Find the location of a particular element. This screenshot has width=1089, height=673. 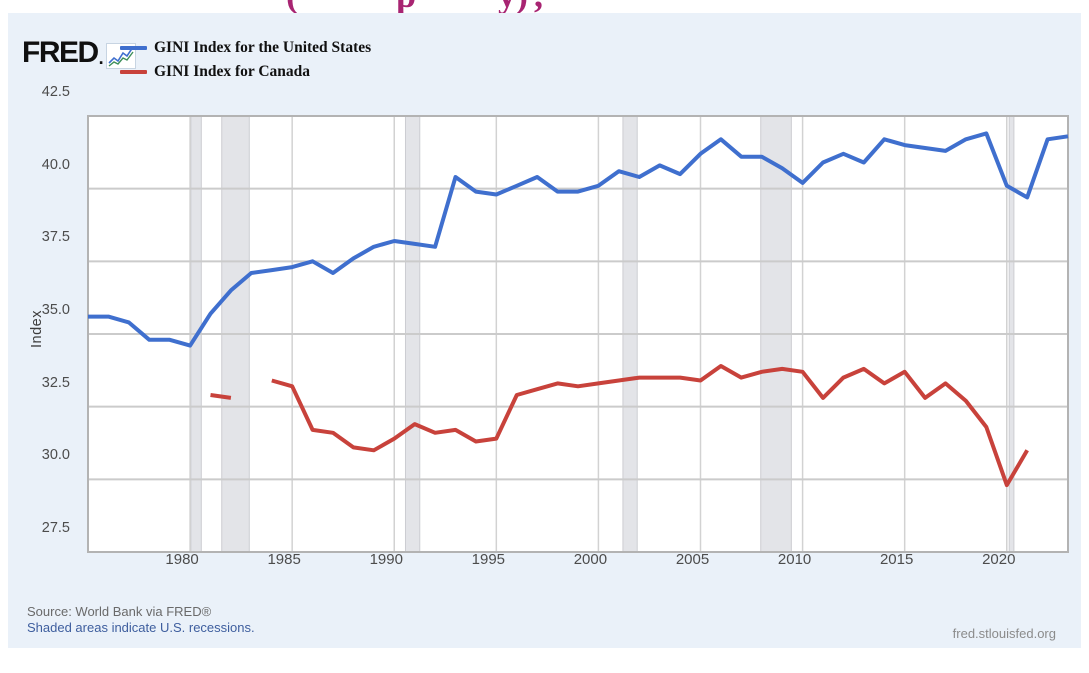

cropped-page-title: ( p y), is located at coordinates (544, 6).